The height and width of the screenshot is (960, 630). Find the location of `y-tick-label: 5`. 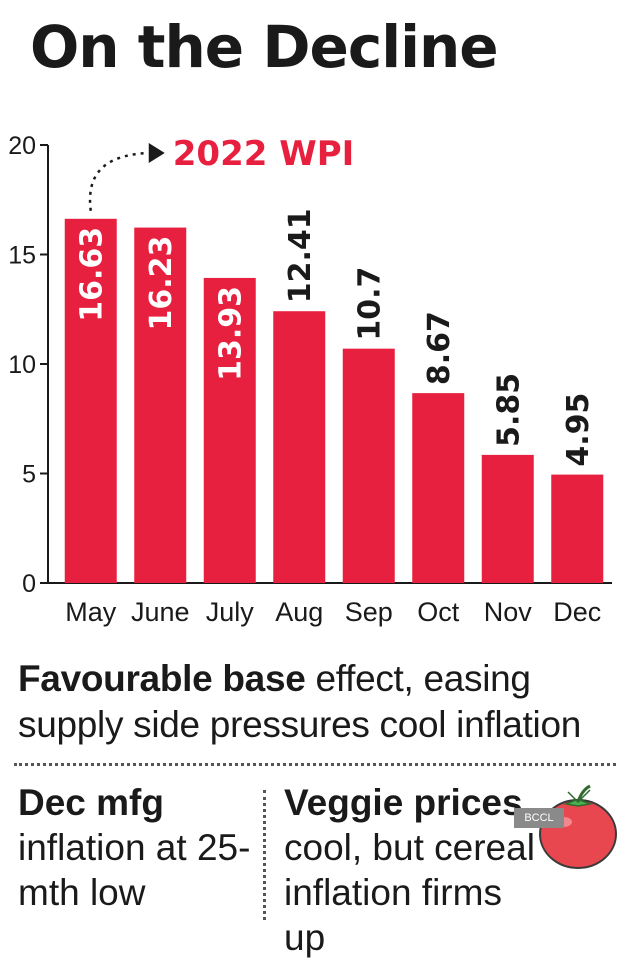

y-tick-label: 5 is located at coordinates (29, 475).